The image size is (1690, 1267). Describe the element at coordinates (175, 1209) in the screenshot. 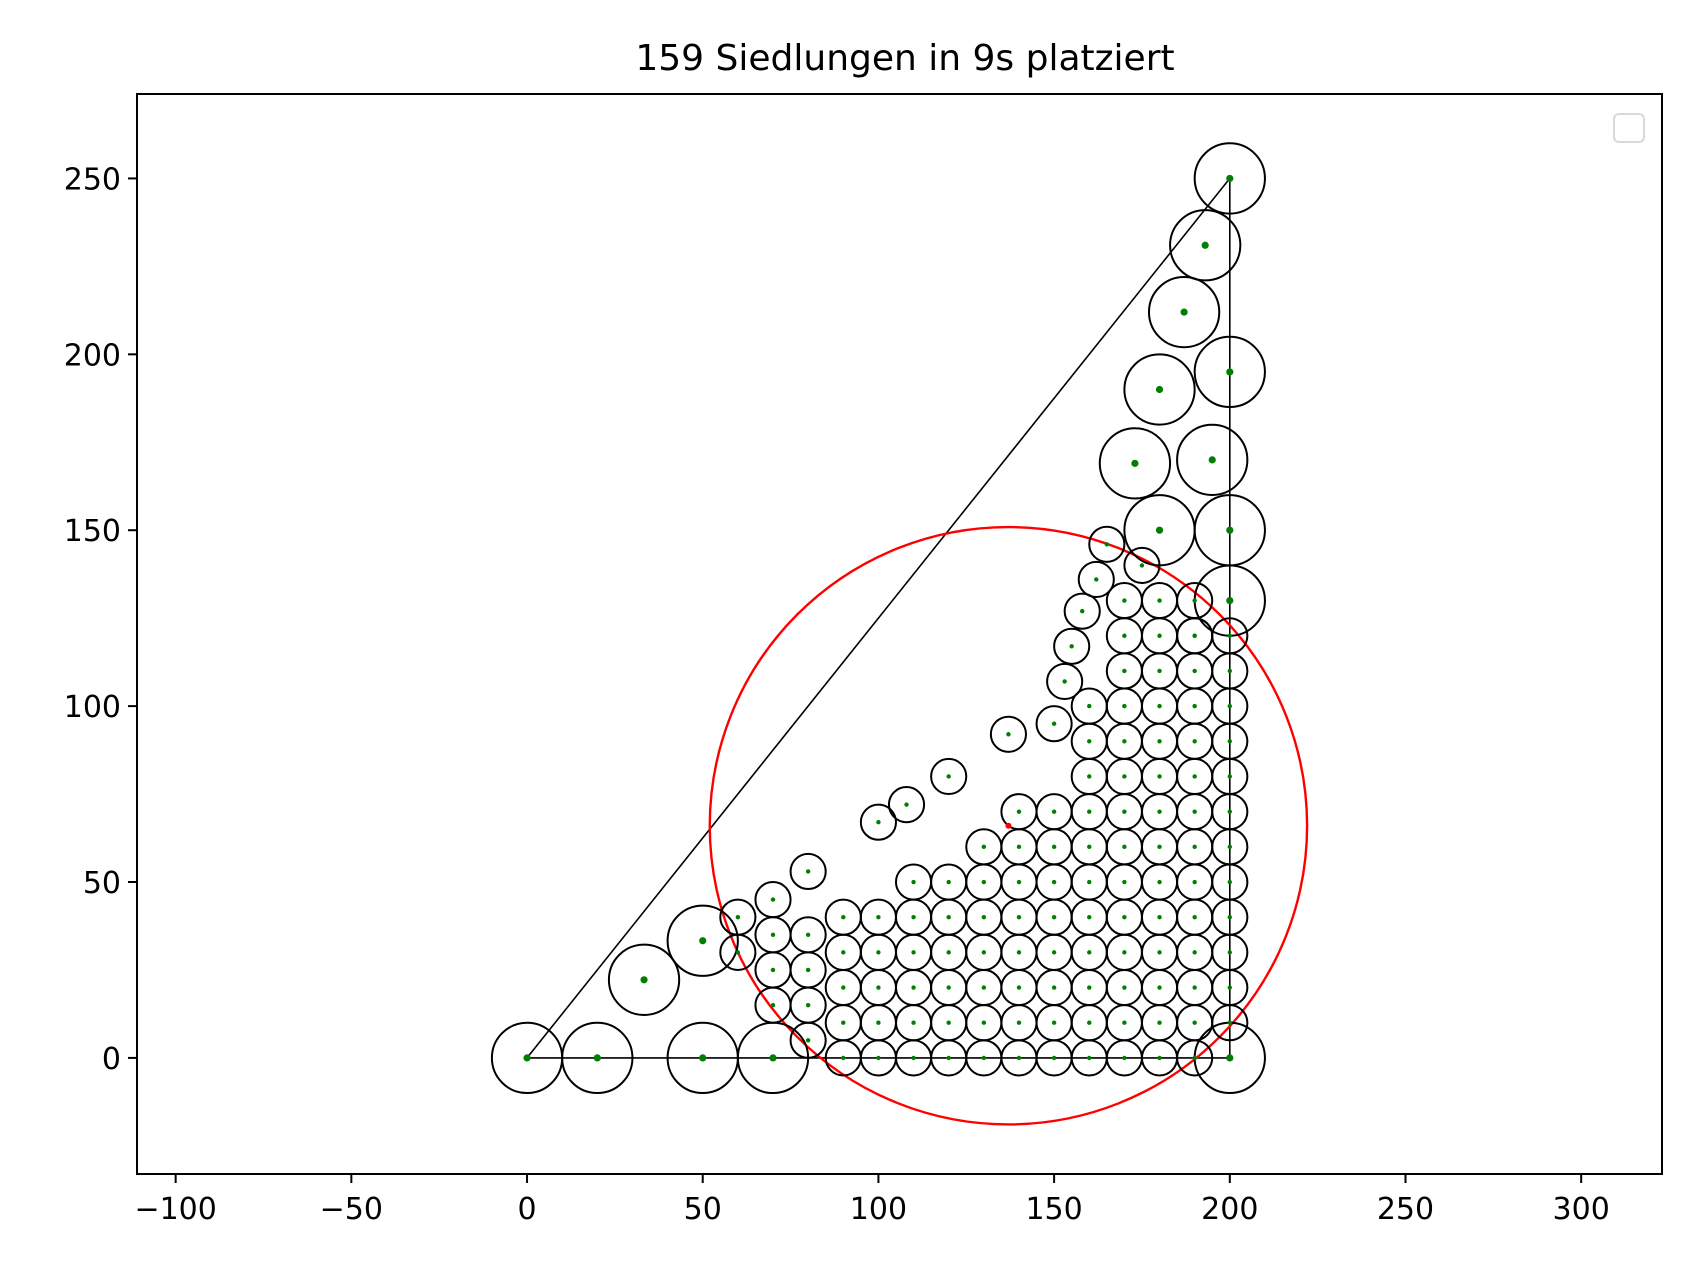

I see `x-tick-label: −100` at that location.